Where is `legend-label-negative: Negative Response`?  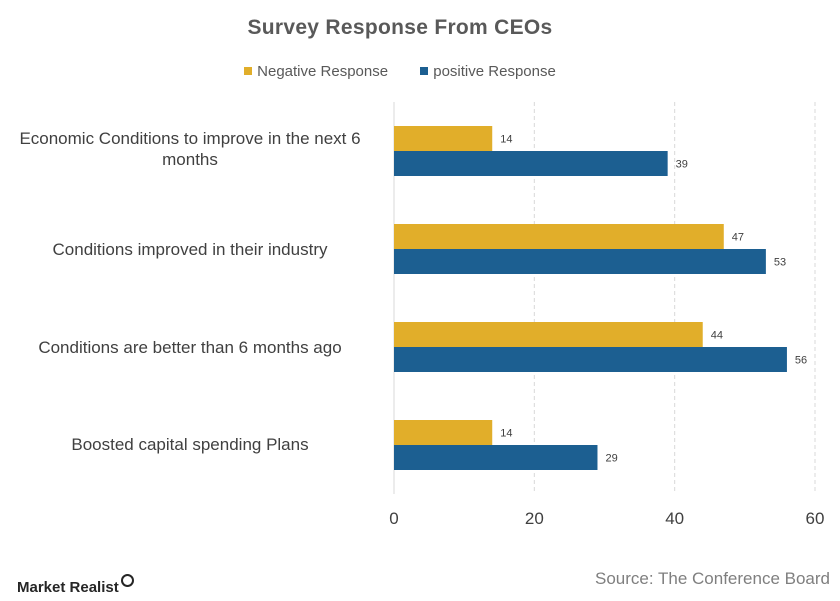 legend-label-negative: Negative Response is located at coordinates (323, 71).